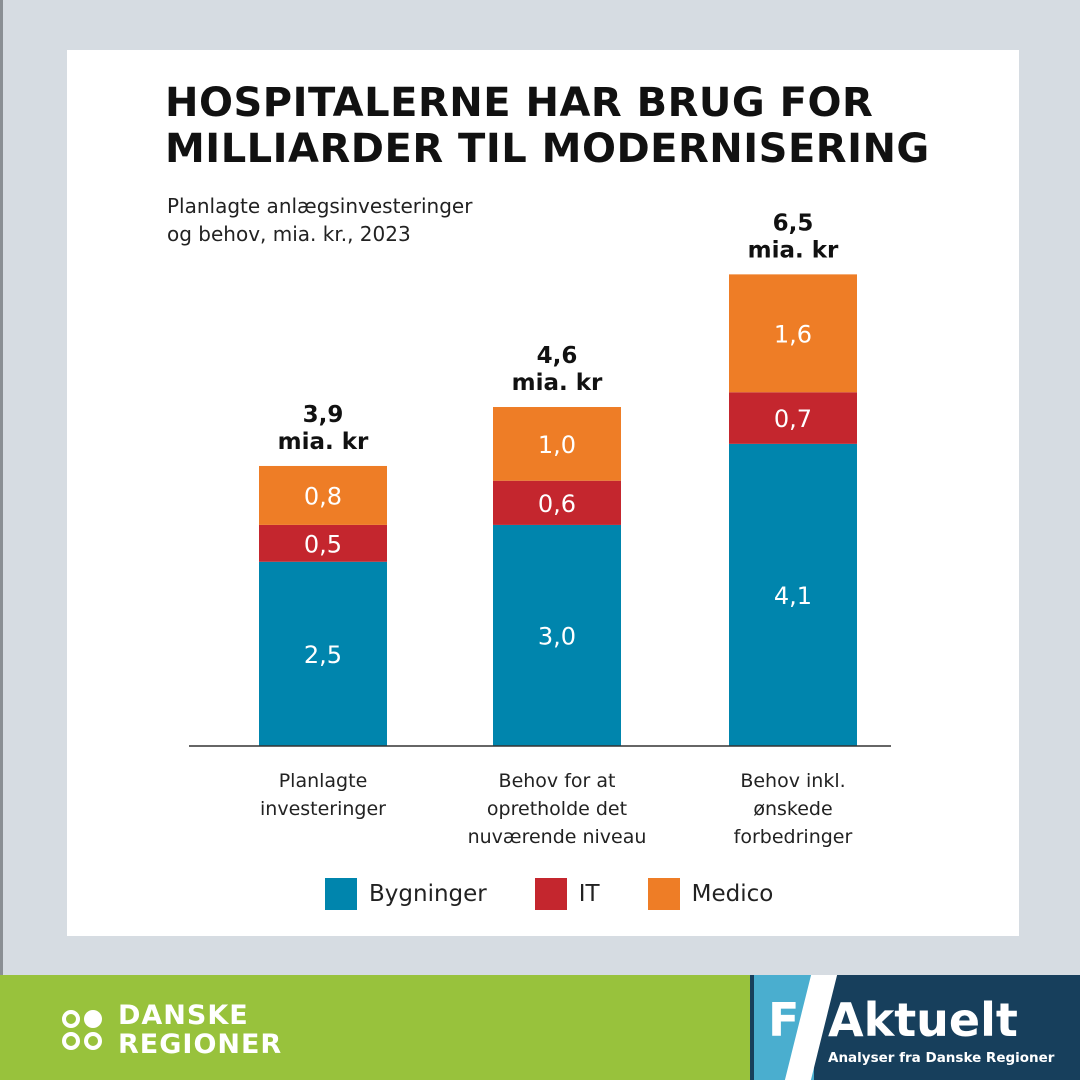 Image resolution: width=1080 pixels, height=1080 pixels. Describe the element at coordinates (557, 809) in the screenshot. I see `category-label: opretholde det` at that location.